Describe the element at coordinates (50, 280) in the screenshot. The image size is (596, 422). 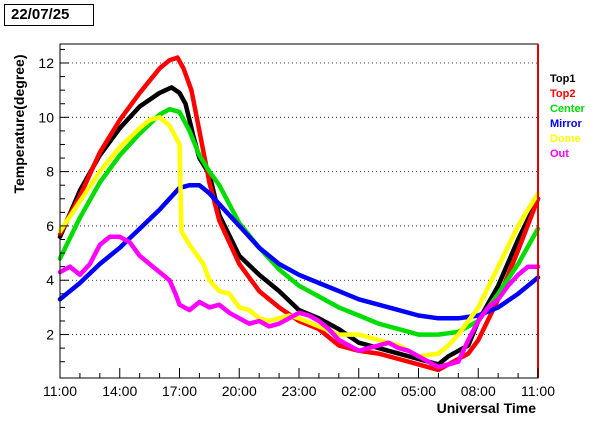
I see `y-tick-label: 4` at that location.